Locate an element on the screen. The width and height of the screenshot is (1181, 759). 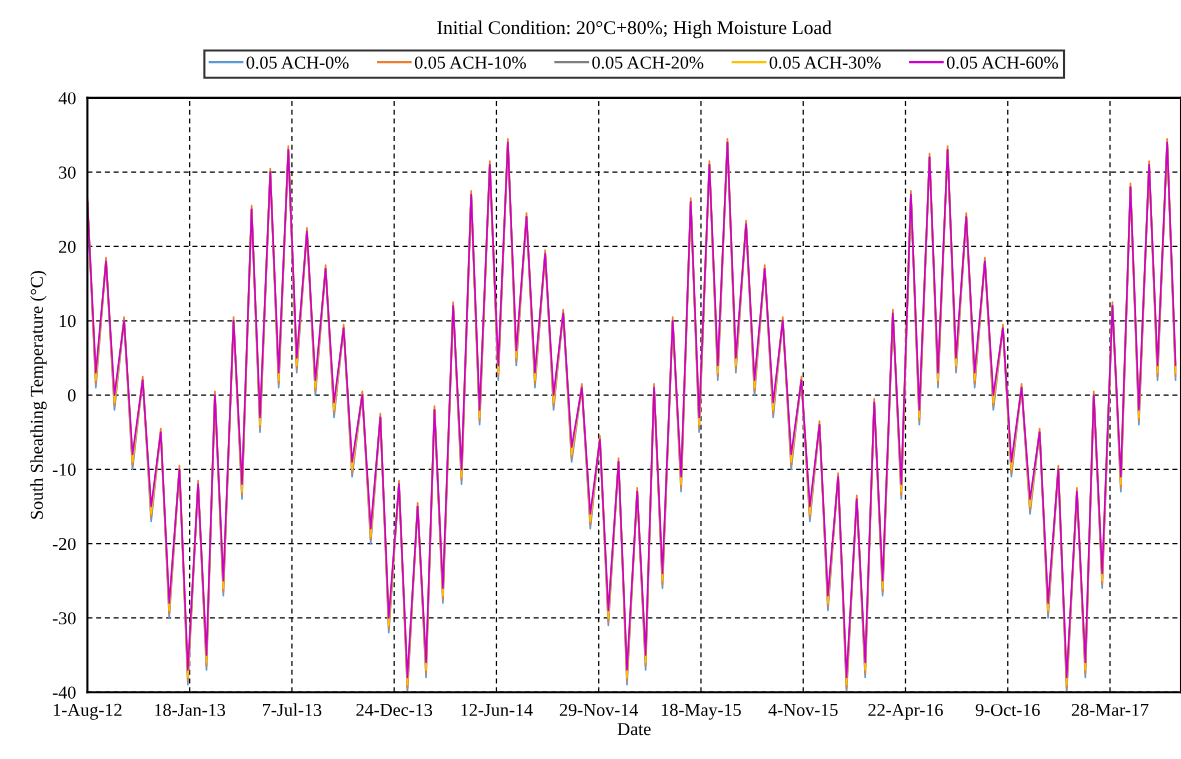
legend-label: 0.05 ACH-10% is located at coordinates (470, 62).